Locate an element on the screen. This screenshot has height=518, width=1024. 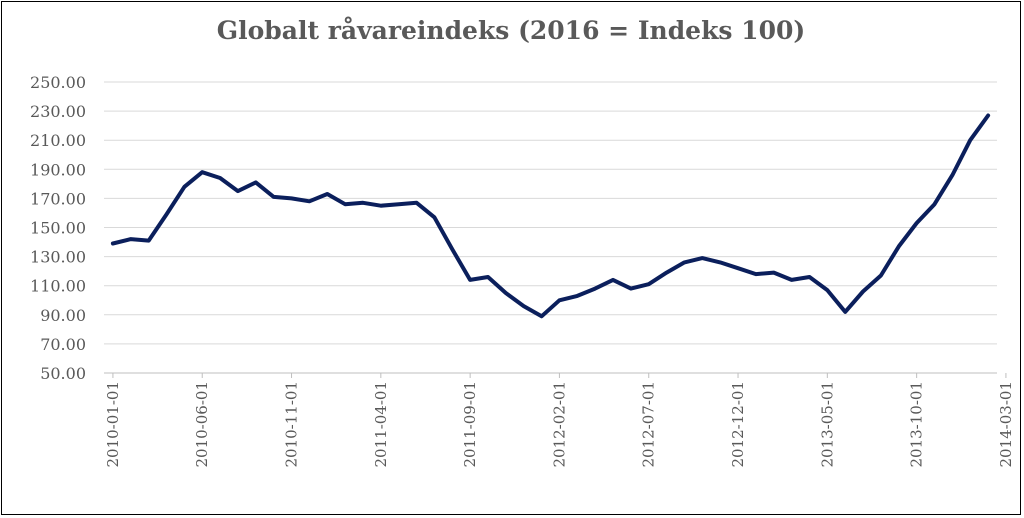
x-tick-label: 2012-02-01 is located at coordinates (559, 424).